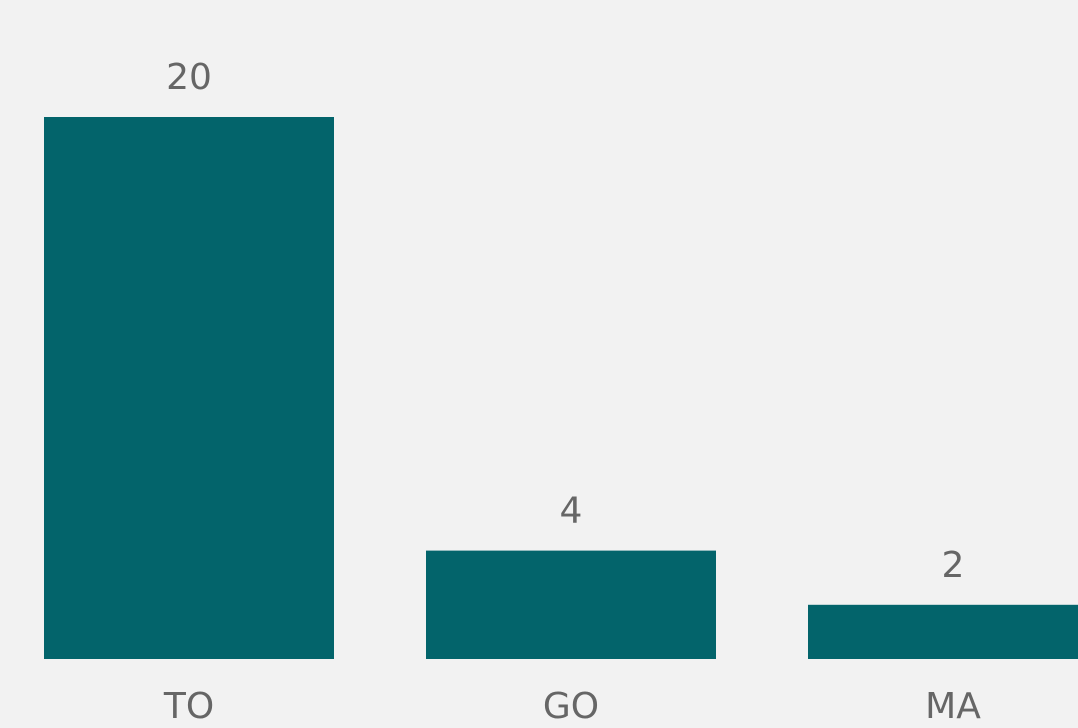 This screenshot has width=1078, height=728. Describe the element at coordinates (188, 706) in the screenshot. I see `x-tick-label-to: TO` at that location.